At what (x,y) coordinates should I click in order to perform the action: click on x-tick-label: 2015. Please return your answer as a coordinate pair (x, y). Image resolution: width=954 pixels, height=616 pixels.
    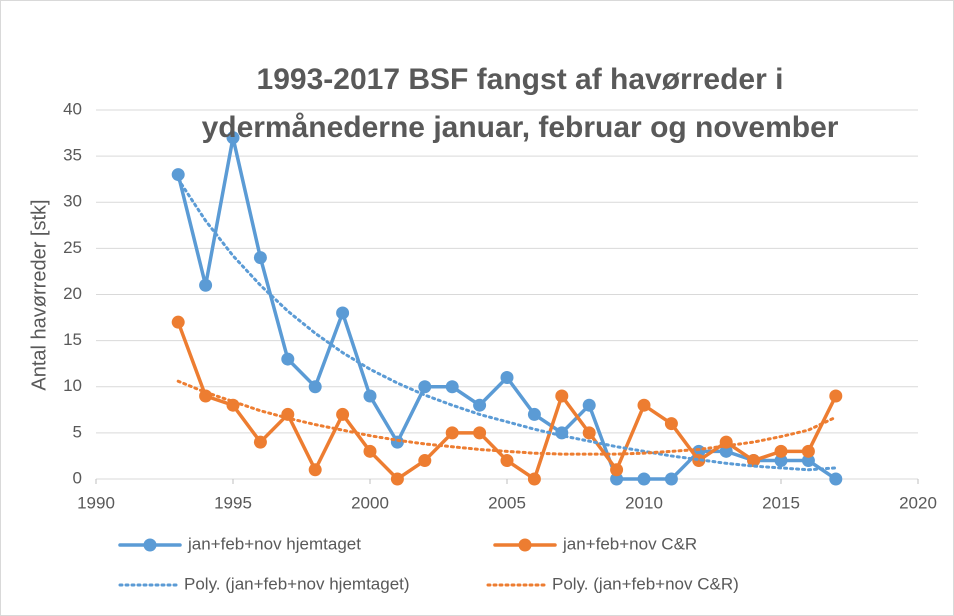
    Looking at the image, I should click on (781, 502).